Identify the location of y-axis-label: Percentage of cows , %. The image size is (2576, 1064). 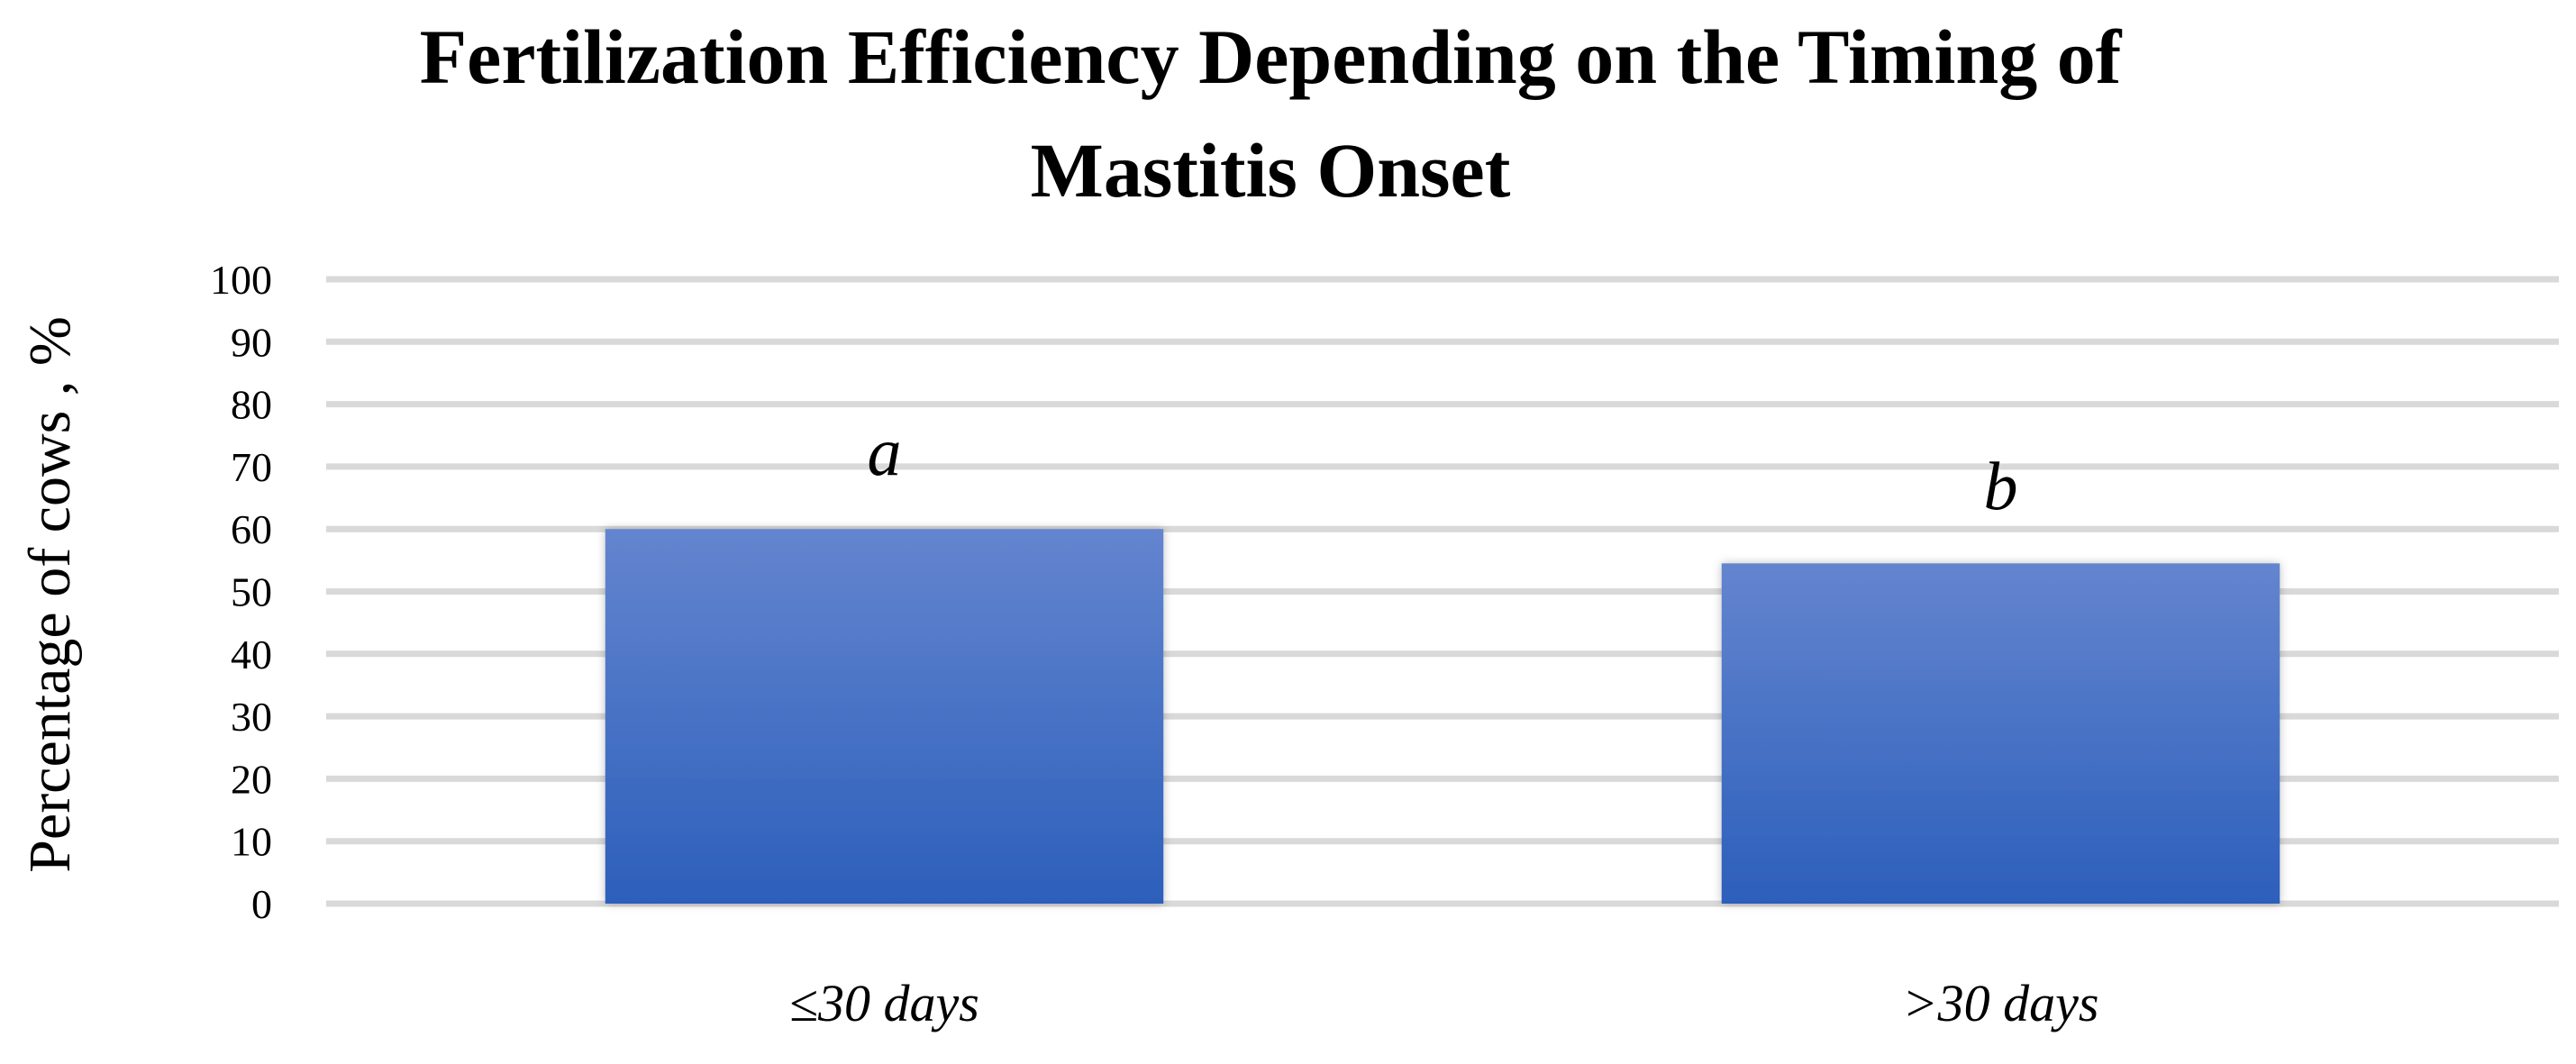
(50, 594).